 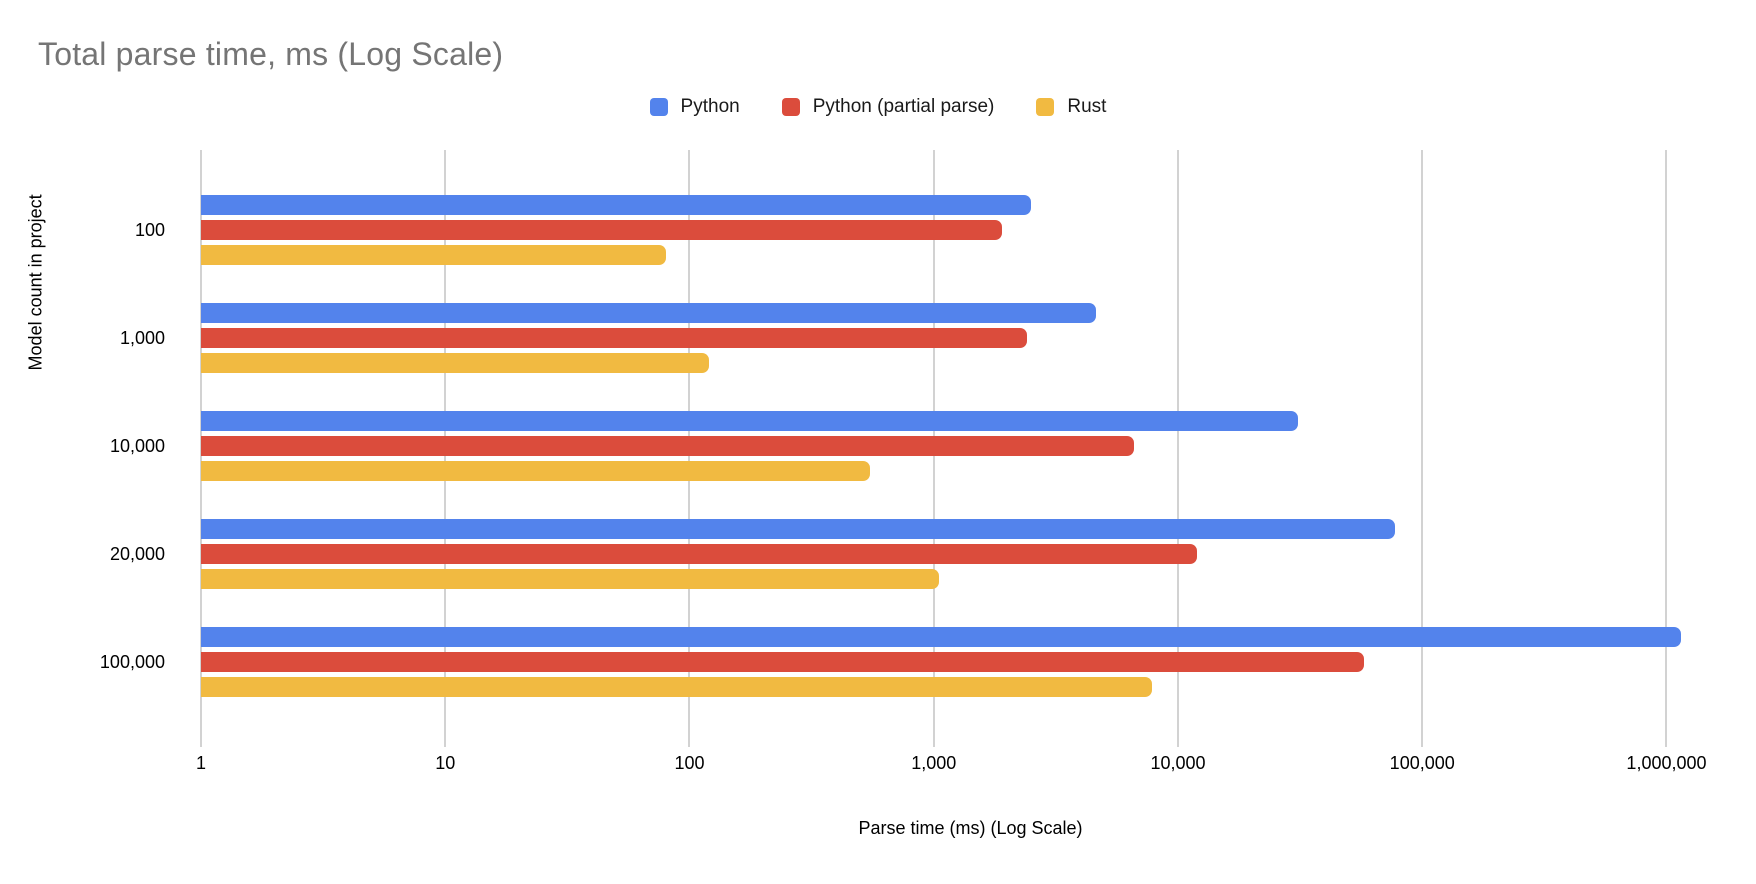 I want to click on legend-label: Python (partial parse), so click(x=903, y=106).